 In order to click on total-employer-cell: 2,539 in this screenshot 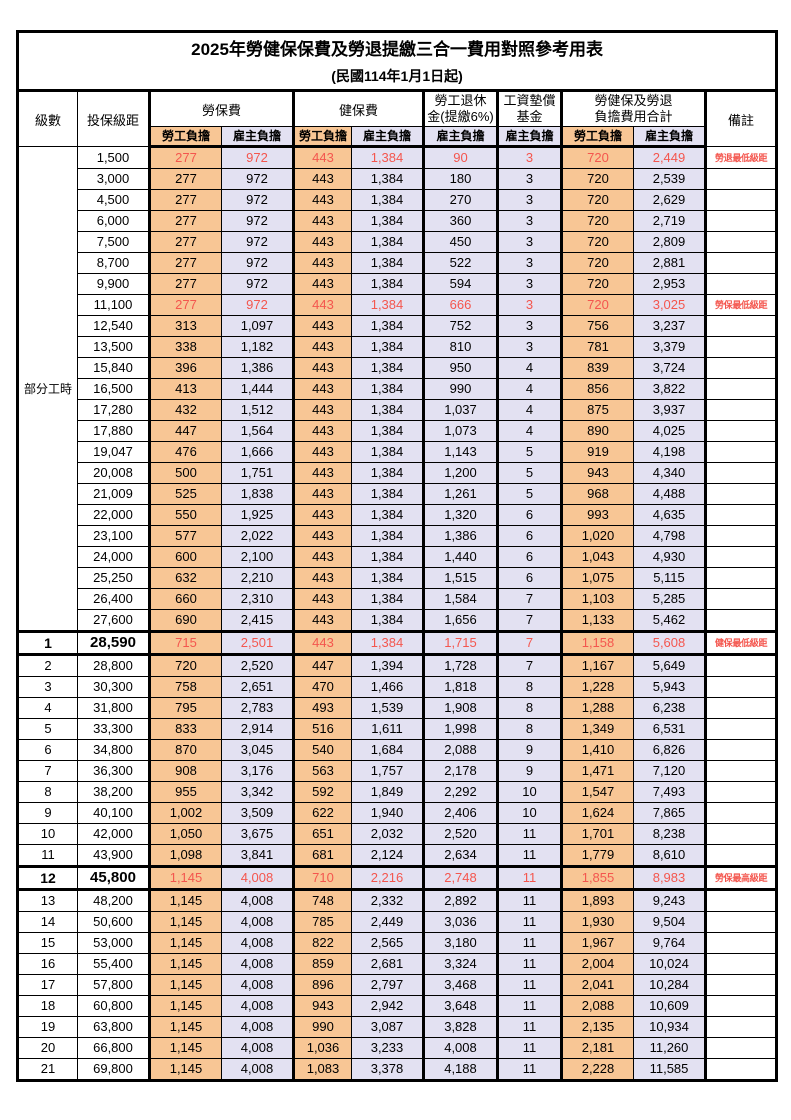, I will do `click(669, 179)`.